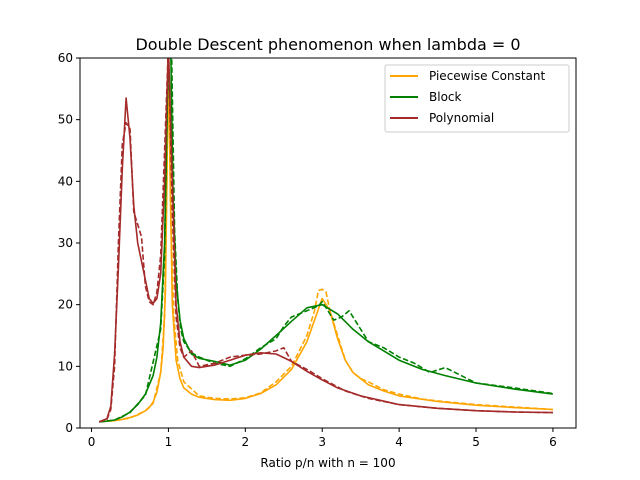 This screenshot has width=640, height=480. Describe the element at coordinates (487, 76) in the screenshot. I see `legend-label-piecewise-constant: Piecewise Constant` at that location.